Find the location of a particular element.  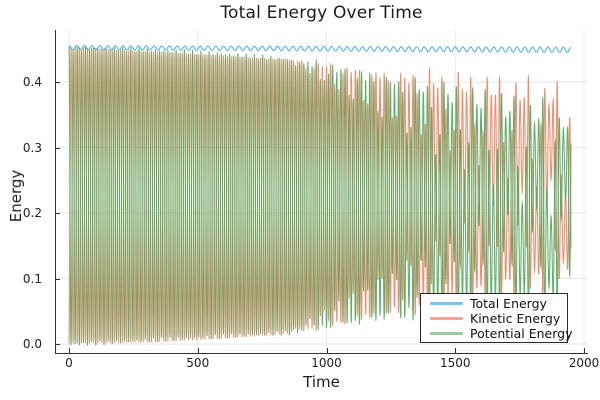

legend-item-total: Total Energy is located at coordinates (494, 303).